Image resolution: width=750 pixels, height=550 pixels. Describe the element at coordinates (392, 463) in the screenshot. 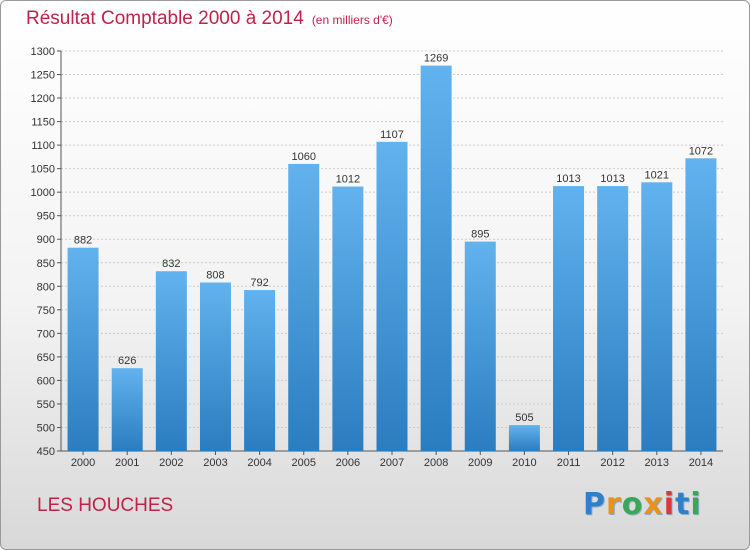

I see `x-tick-label: 2007` at that location.